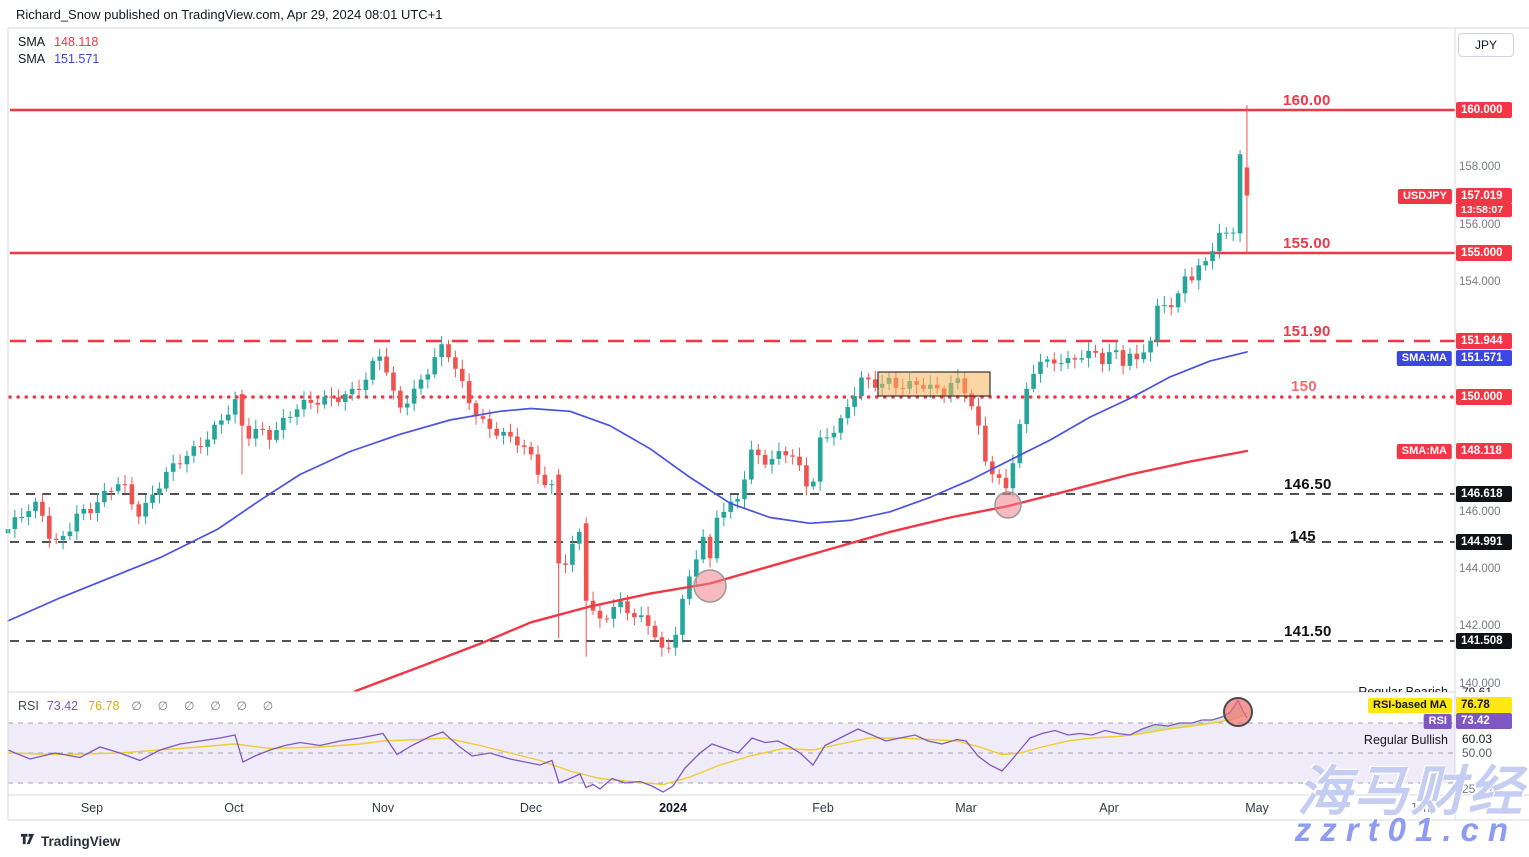 Image resolution: width=1529 pixels, height=857 pixels. I want to click on rsi-hidden-values: ∅ ∅ ∅ ∅ ∅ ∅, so click(205, 706).